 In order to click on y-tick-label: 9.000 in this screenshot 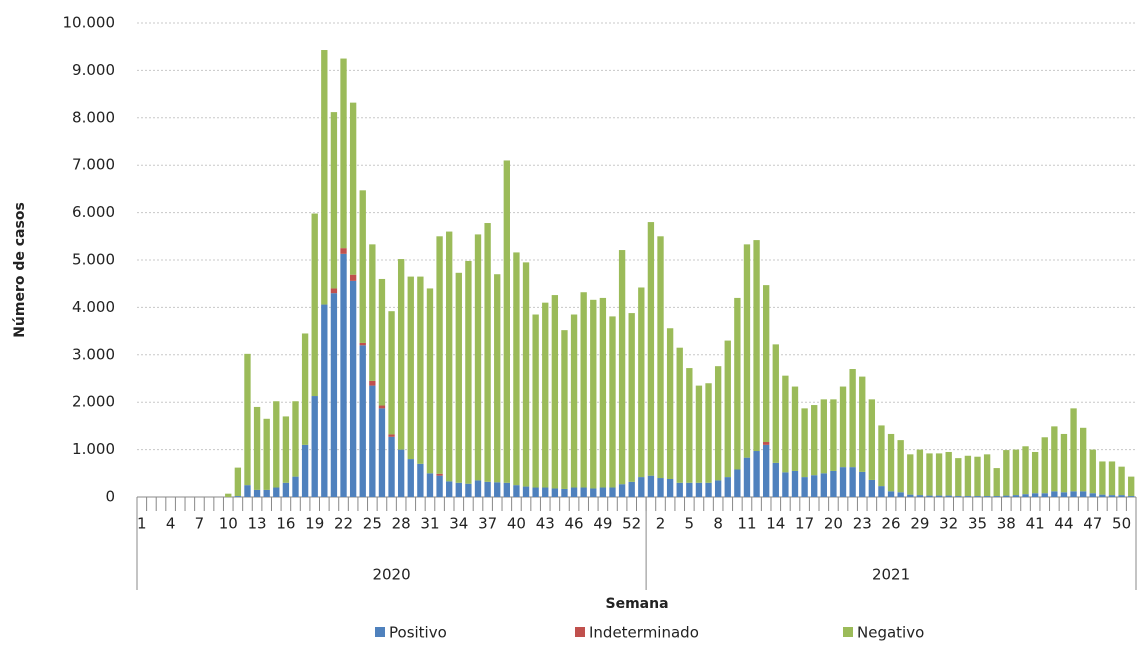, I will do `click(93, 70)`.